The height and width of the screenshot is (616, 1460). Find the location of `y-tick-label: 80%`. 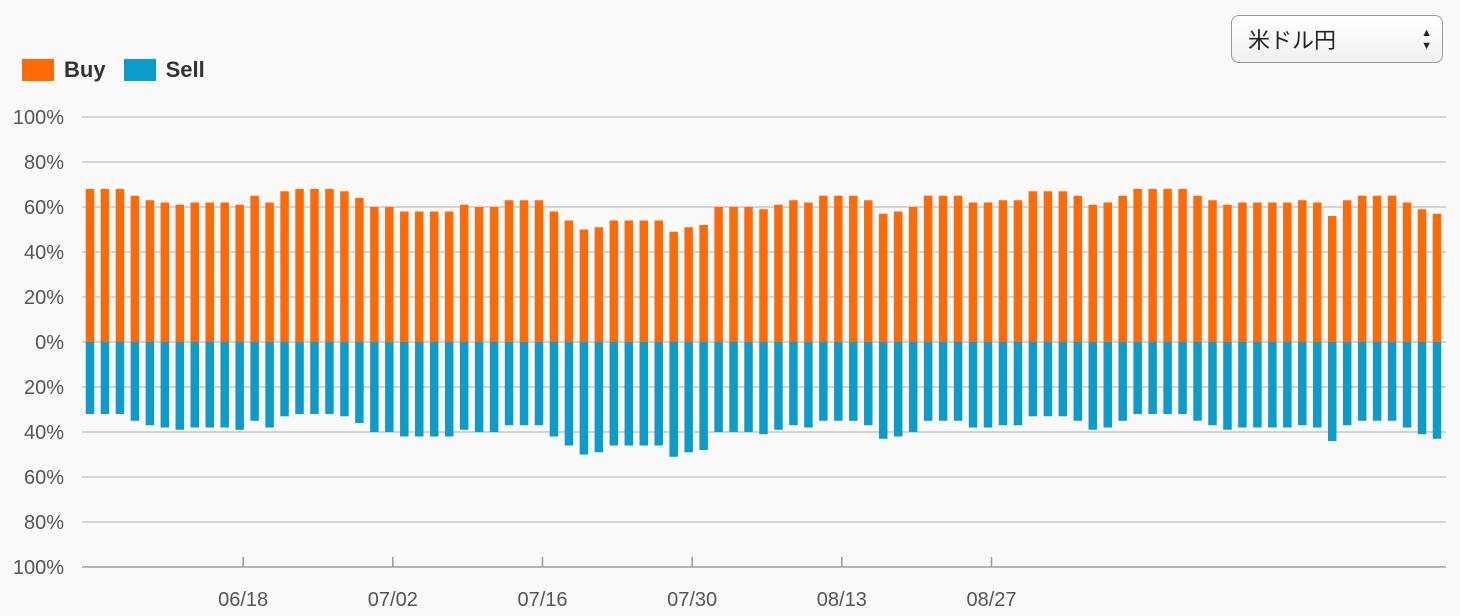

y-tick-label: 80% is located at coordinates (44, 523).